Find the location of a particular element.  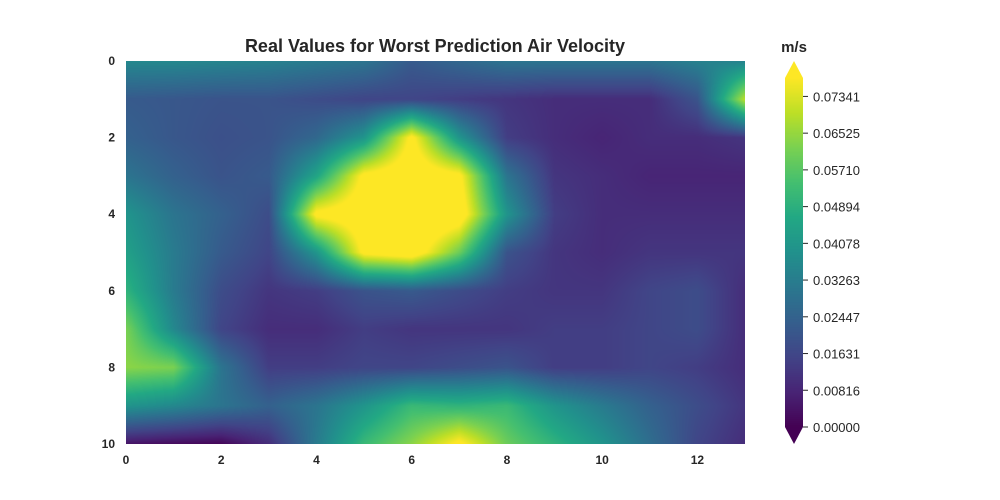

colorbar-tick-label: 0.01631 is located at coordinates (836, 354).